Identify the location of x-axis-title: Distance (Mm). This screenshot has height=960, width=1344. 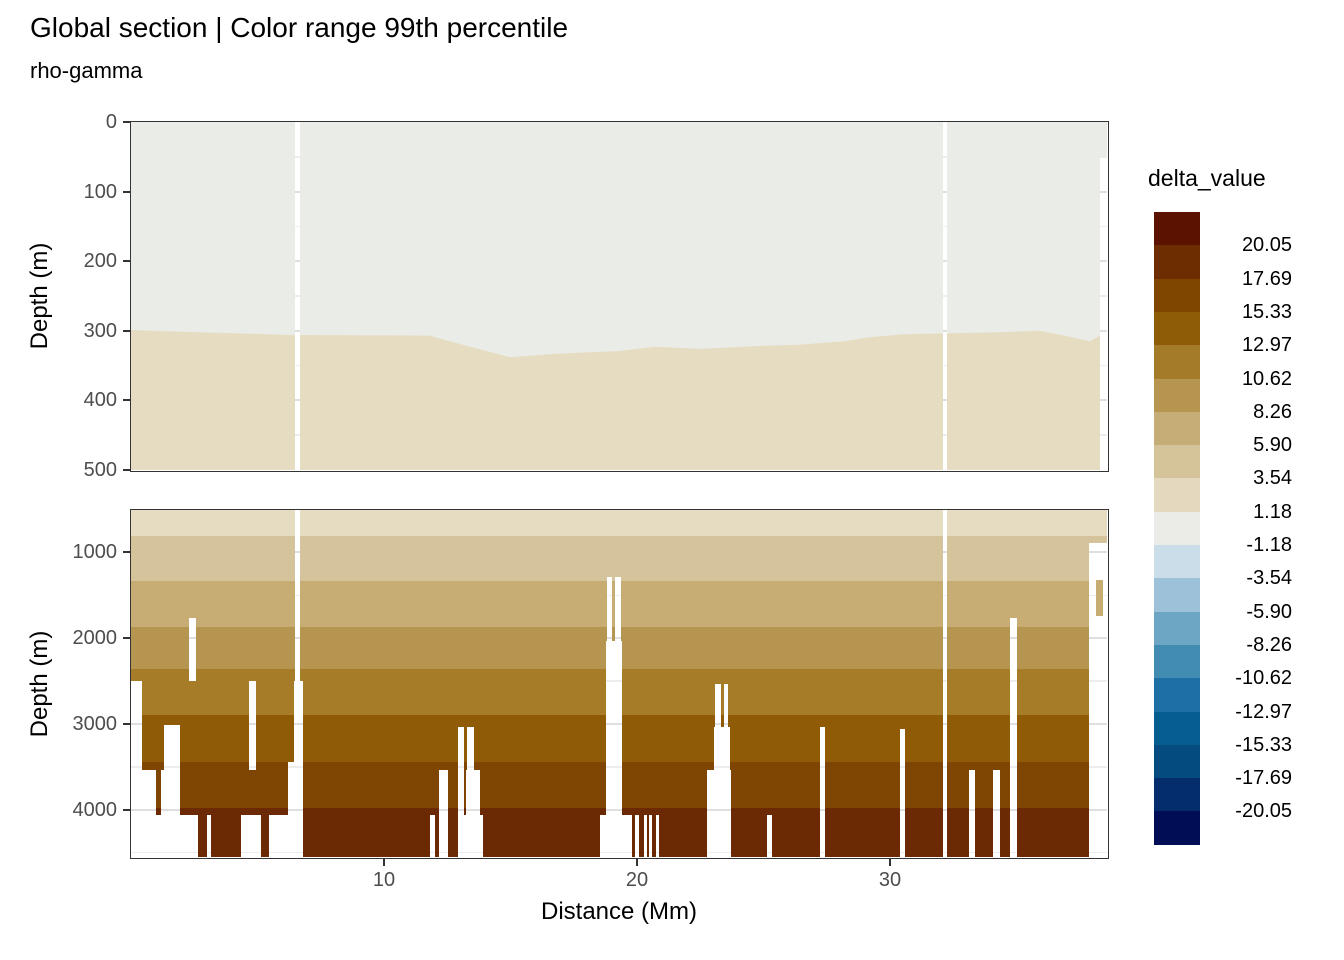
(618, 911).